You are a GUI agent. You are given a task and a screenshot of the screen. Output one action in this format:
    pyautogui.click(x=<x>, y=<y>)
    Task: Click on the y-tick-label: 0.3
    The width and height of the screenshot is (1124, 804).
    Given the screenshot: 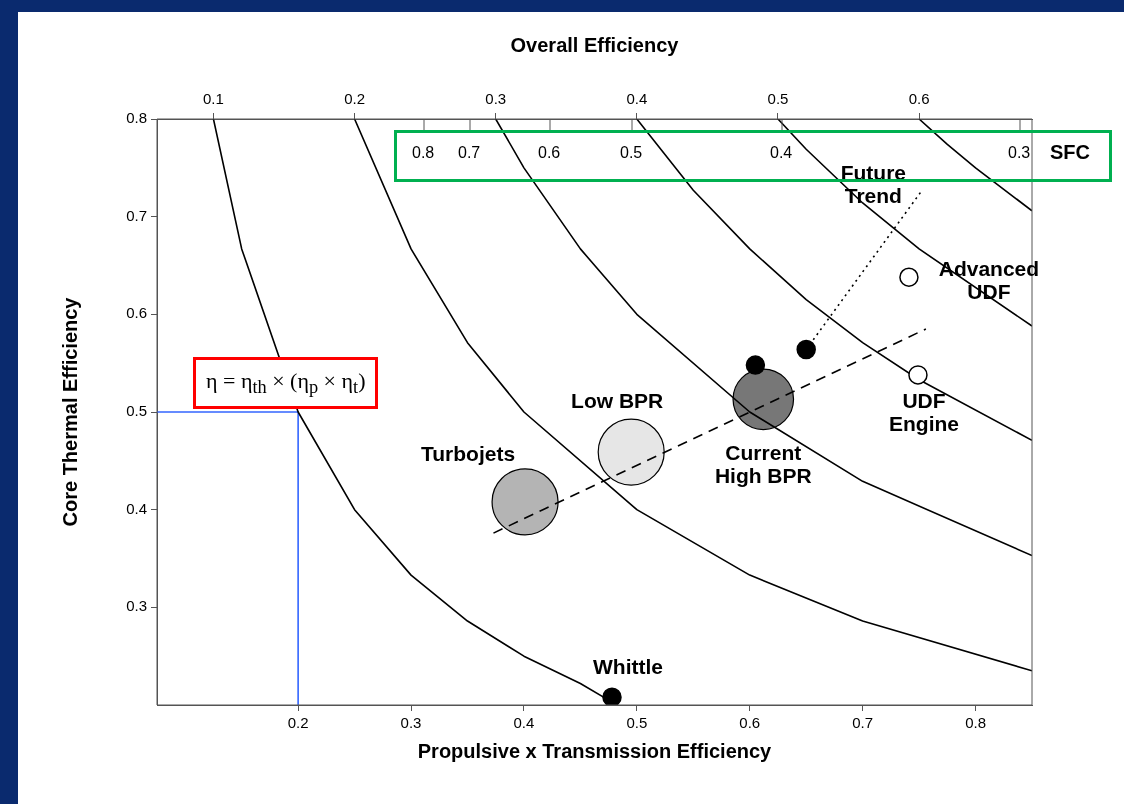 What is the action you would take?
    pyautogui.click(x=136, y=606)
    